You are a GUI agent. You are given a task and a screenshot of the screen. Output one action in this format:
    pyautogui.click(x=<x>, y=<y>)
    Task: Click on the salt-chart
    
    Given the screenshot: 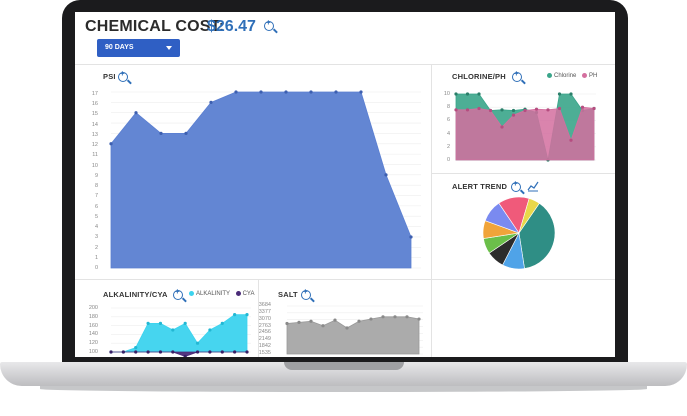 What is the action you would take?
    pyautogui.click(x=354, y=330)
    